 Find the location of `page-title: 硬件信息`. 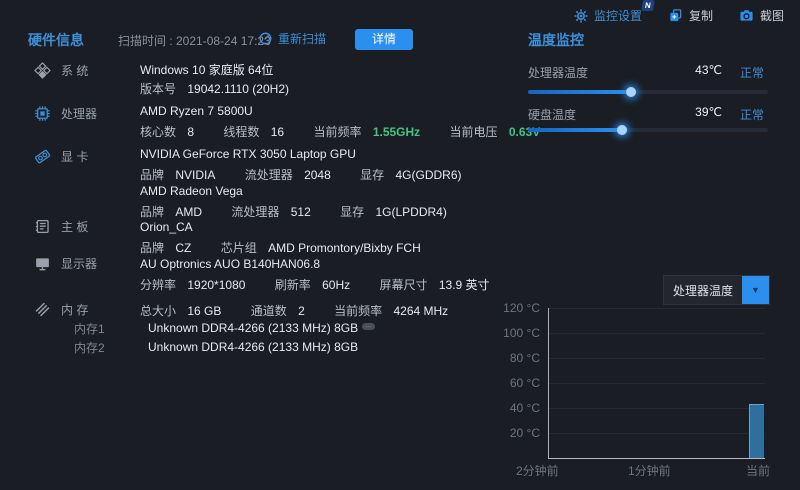

page-title: 硬件信息 is located at coordinates (56, 40).